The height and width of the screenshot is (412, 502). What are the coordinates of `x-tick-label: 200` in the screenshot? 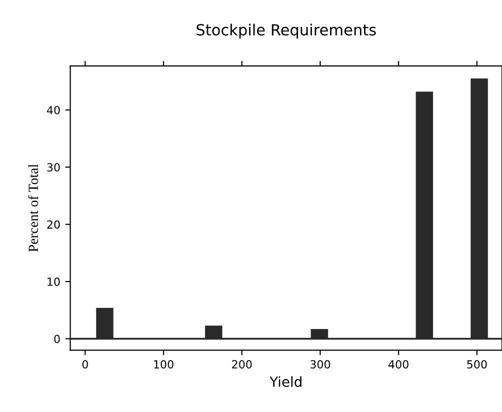 It's located at (242, 364).